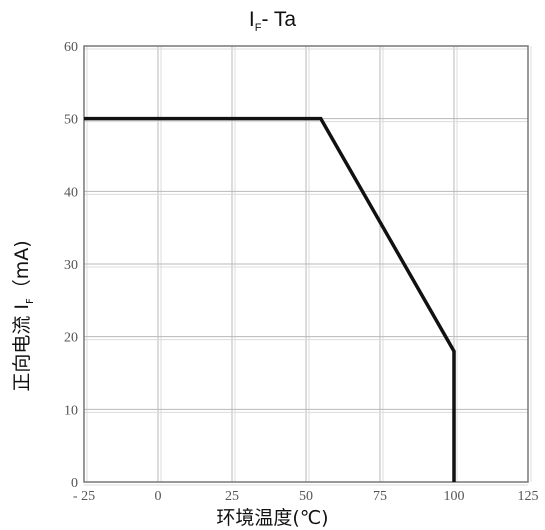 The width and height of the screenshot is (545, 530). Describe the element at coordinates (71, 410) in the screenshot. I see `y-tick-label-1: 10` at that location.